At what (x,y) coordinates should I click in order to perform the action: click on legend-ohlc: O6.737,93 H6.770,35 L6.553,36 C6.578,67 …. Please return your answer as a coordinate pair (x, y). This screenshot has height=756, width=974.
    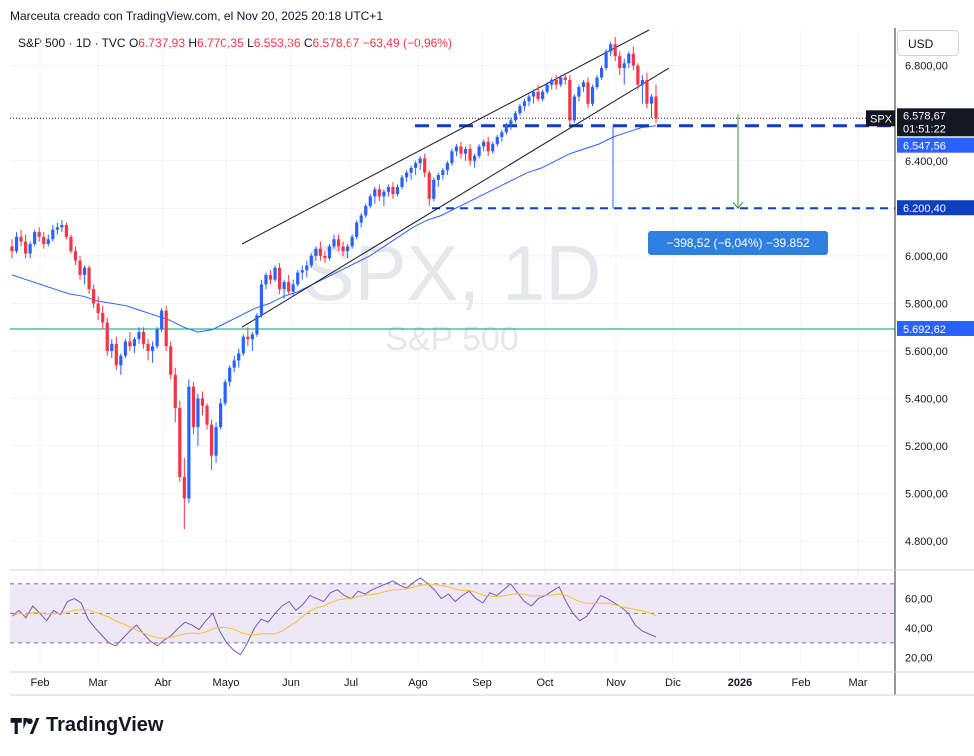
    Looking at the image, I should click on (290, 43).